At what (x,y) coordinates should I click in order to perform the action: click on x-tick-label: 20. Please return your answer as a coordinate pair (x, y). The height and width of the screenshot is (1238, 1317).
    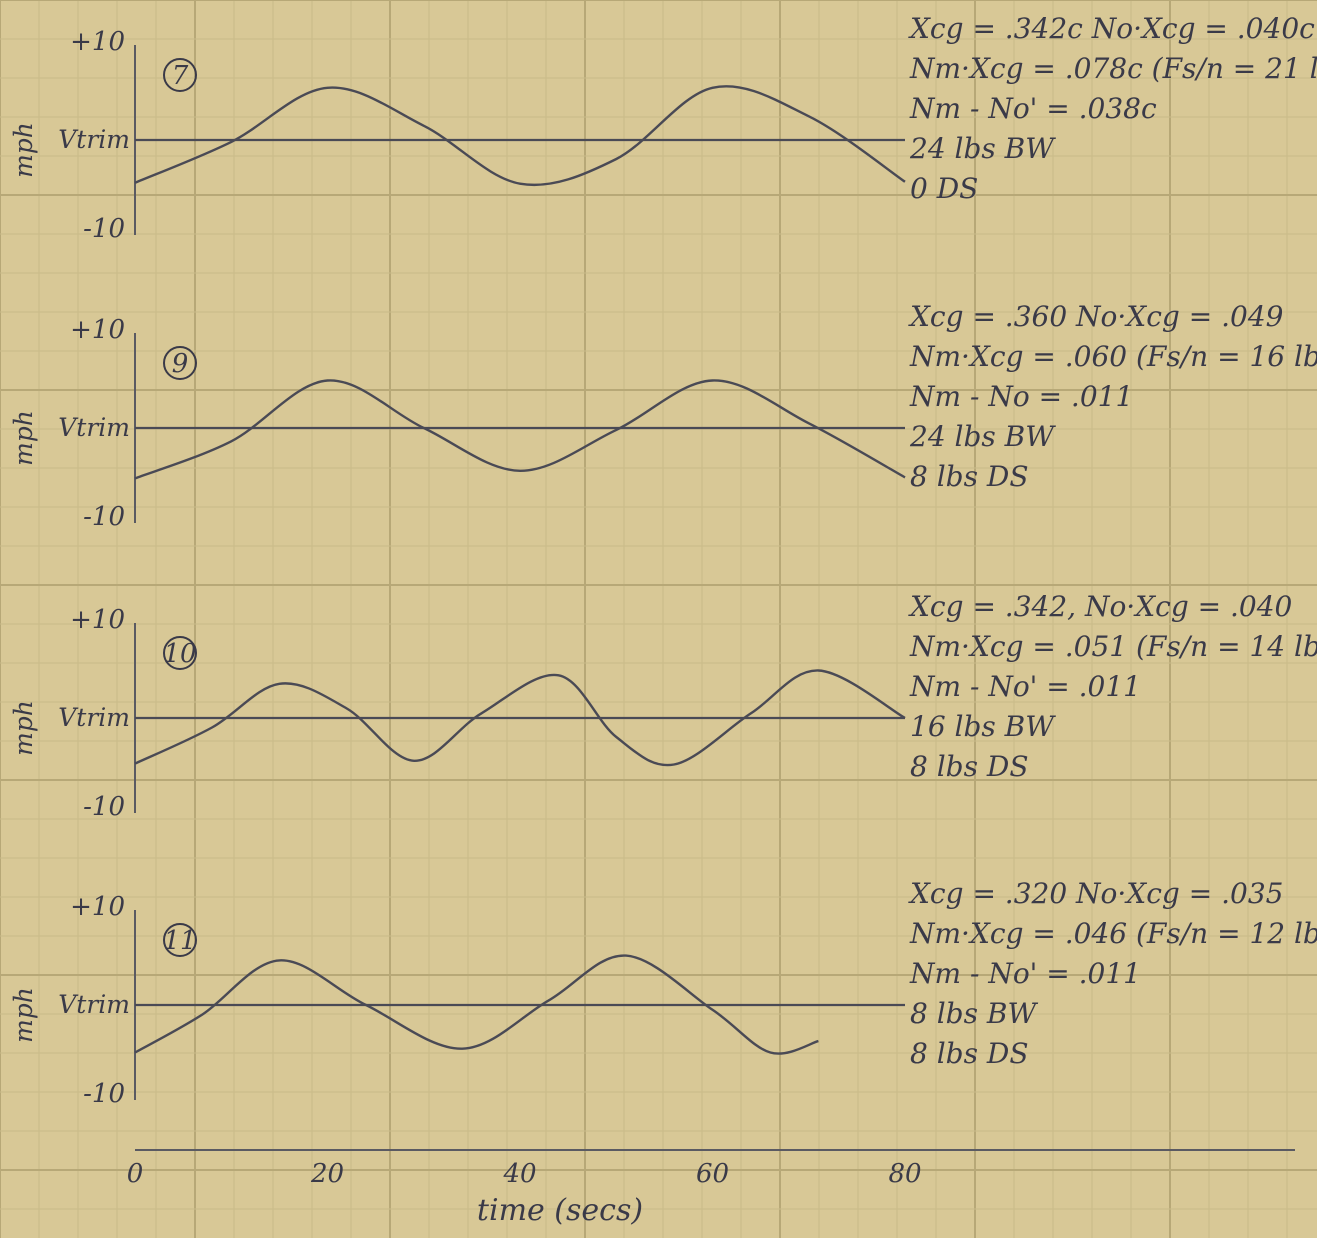
    Looking at the image, I should click on (327, 1174).